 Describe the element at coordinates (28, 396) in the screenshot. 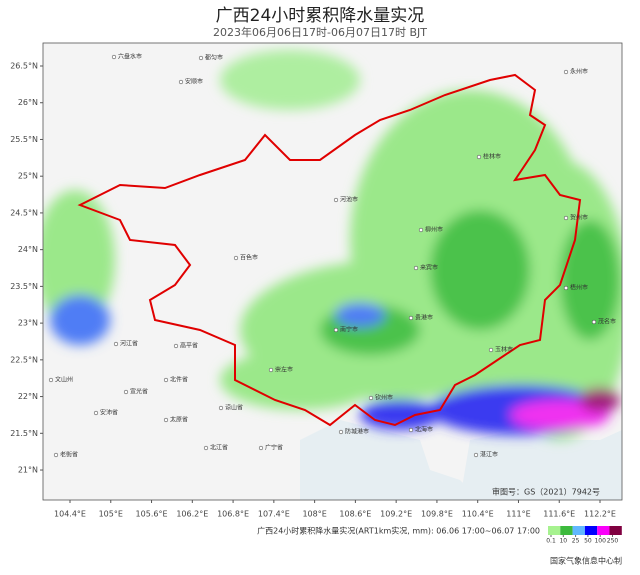

I see `lat-tick-label: 22°N` at that location.